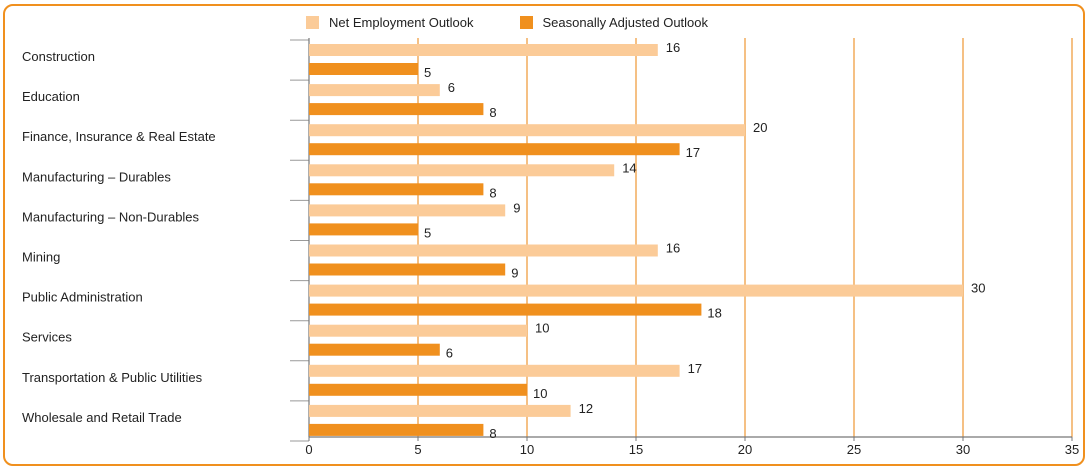  Describe the element at coordinates (102, 417) in the screenshot. I see `category-label: Wholesale and Retail Trade` at that location.